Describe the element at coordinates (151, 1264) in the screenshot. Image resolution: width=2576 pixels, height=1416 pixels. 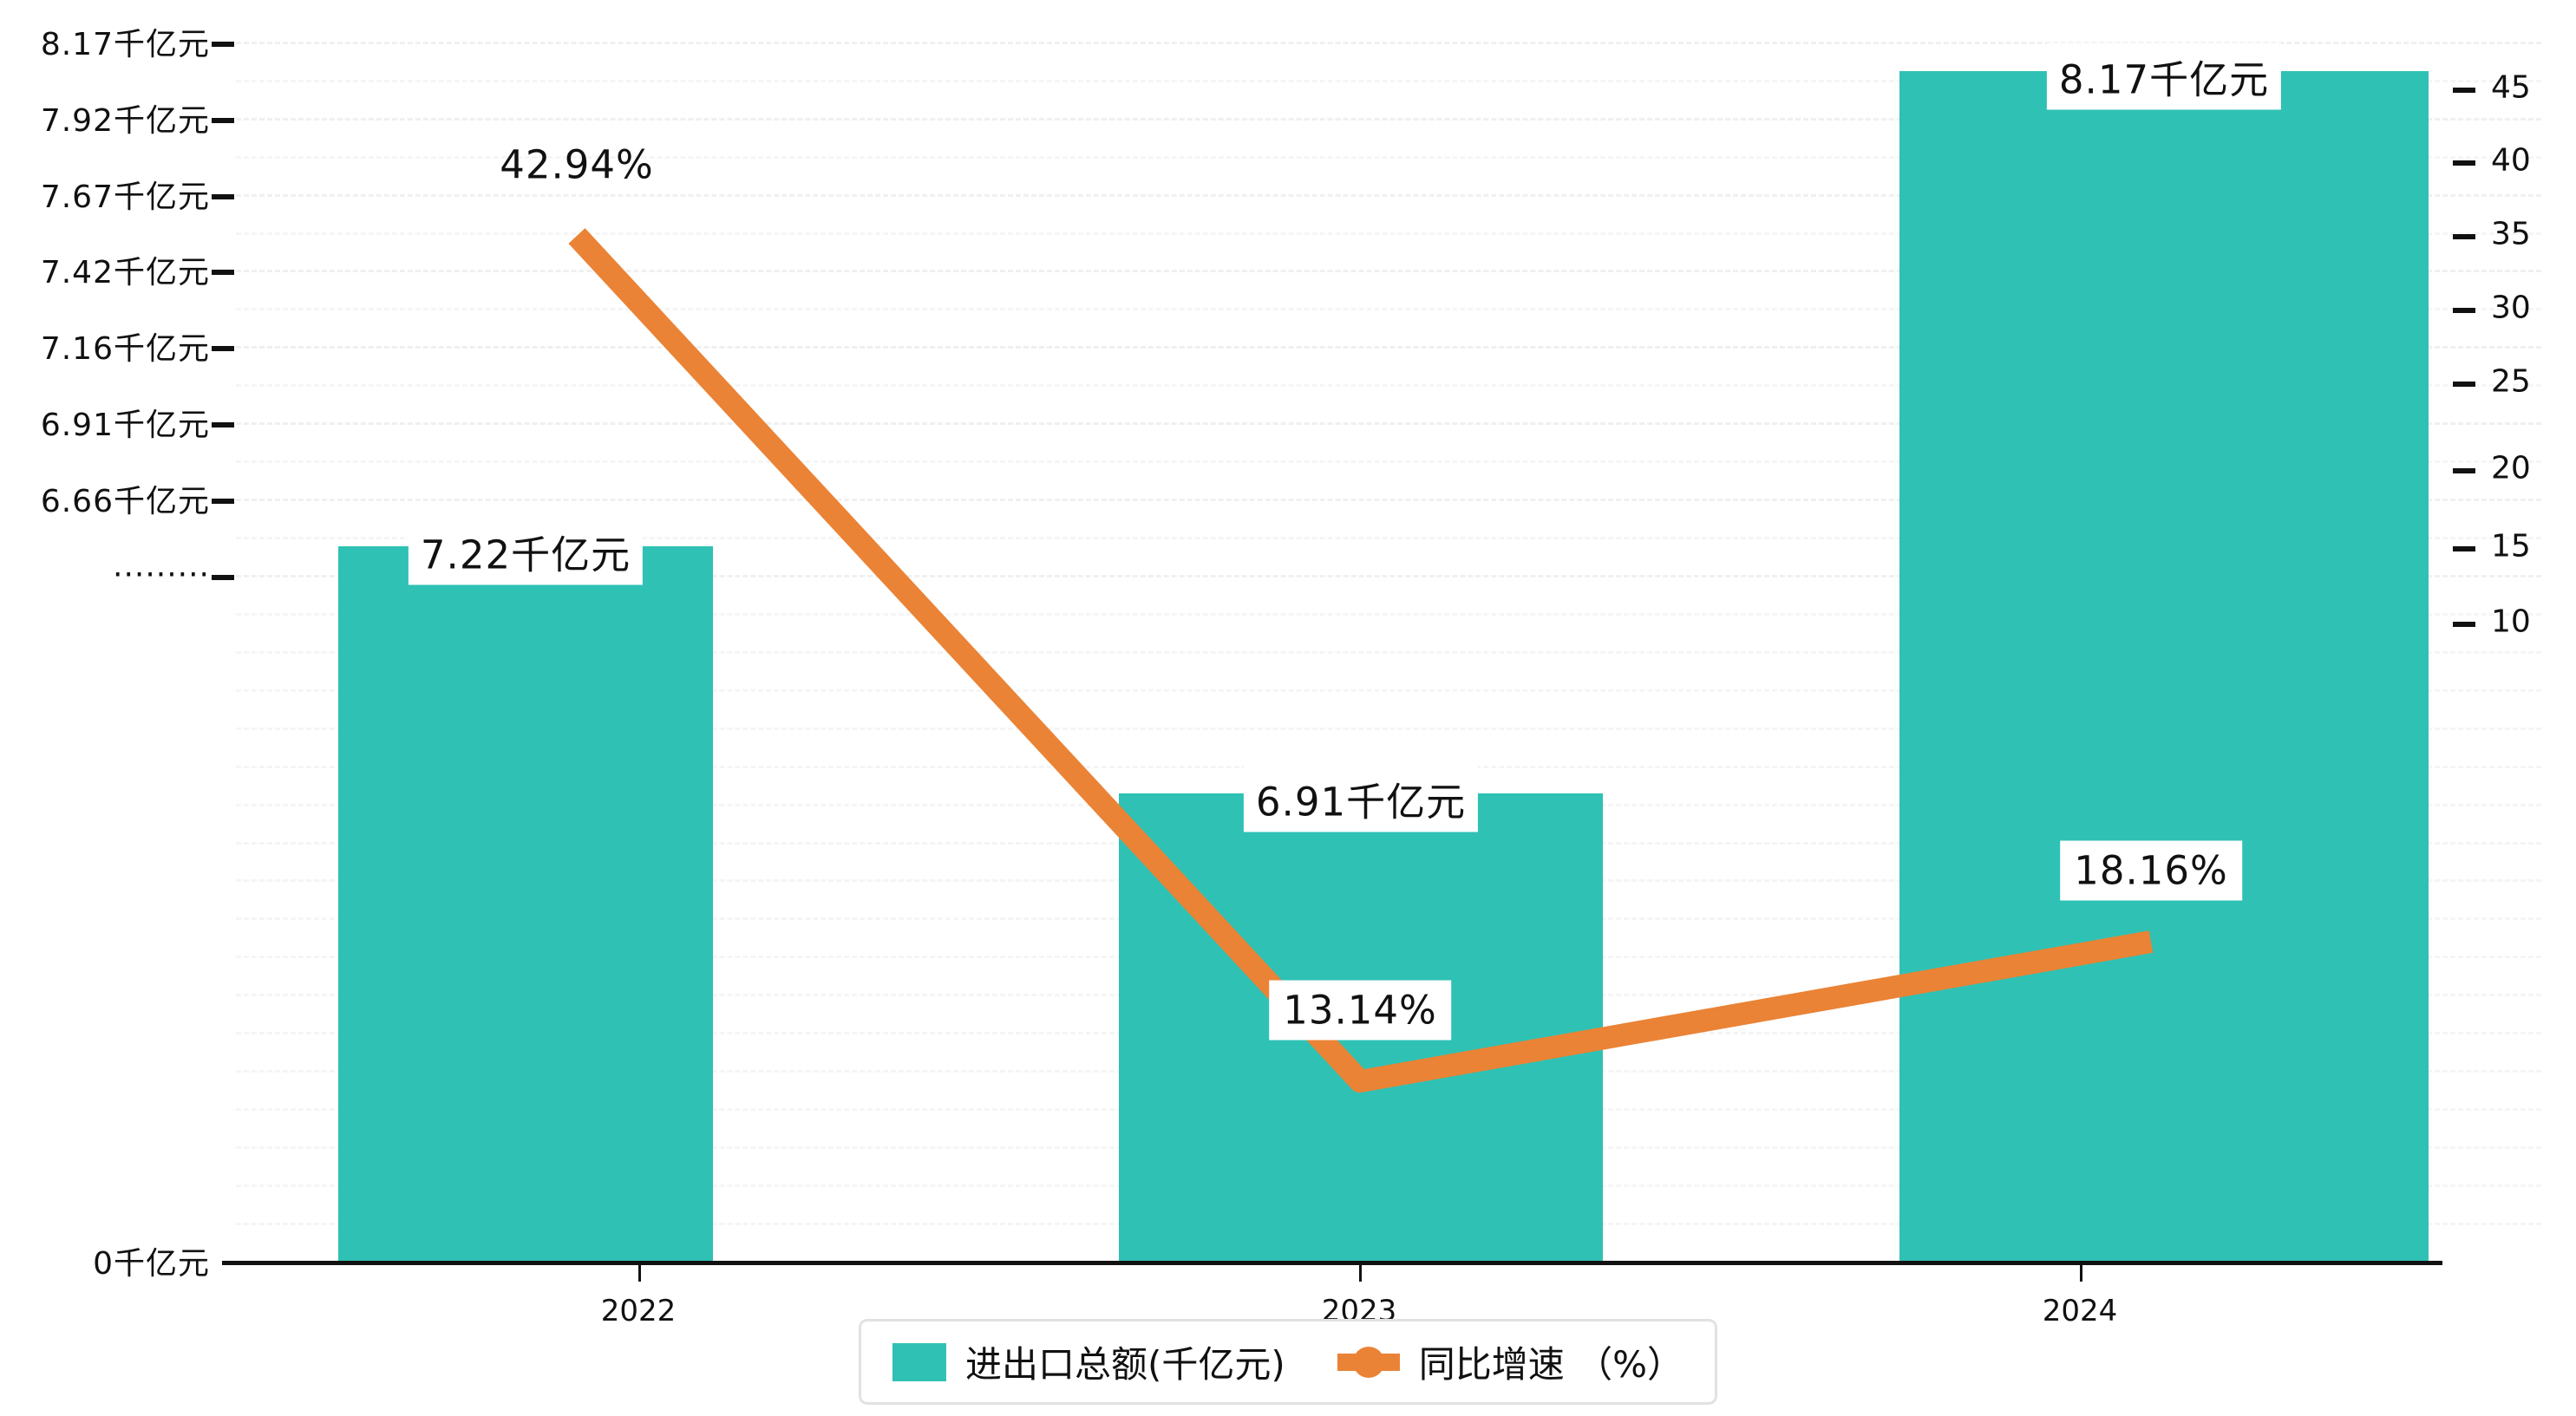
I see `y-axis-left-tick-label: 0千亿元` at that location.